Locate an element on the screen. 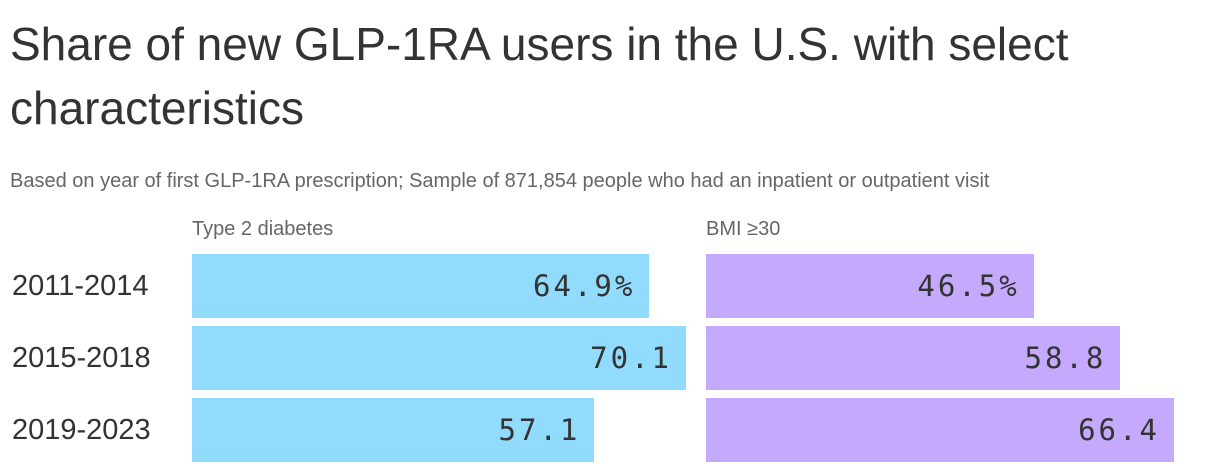 Image resolution: width=1220 pixels, height=472 pixels. category-label: 2019-2023 is located at coordinates (81, 430).